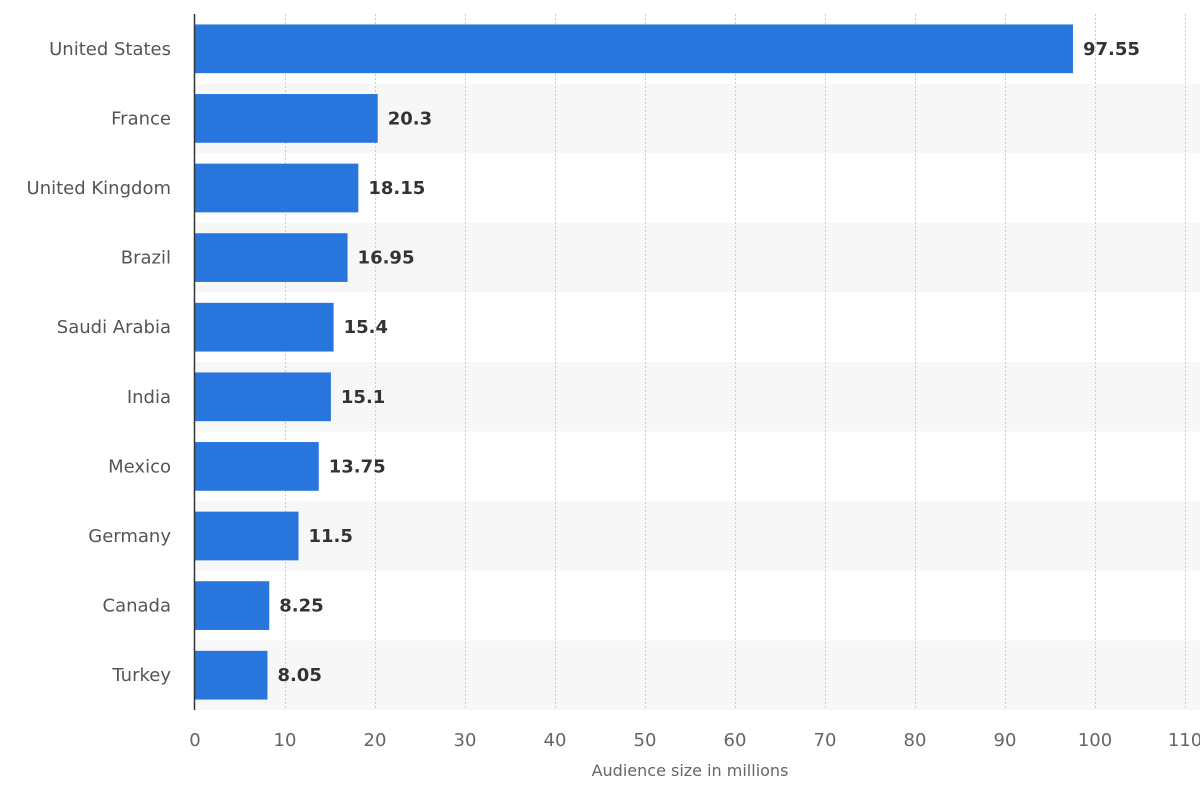 The height and width of the screenshot is (800, 1200). Describe the element at coordinates (149, 397) in the screenshot. I see `category-label: India` at that location.